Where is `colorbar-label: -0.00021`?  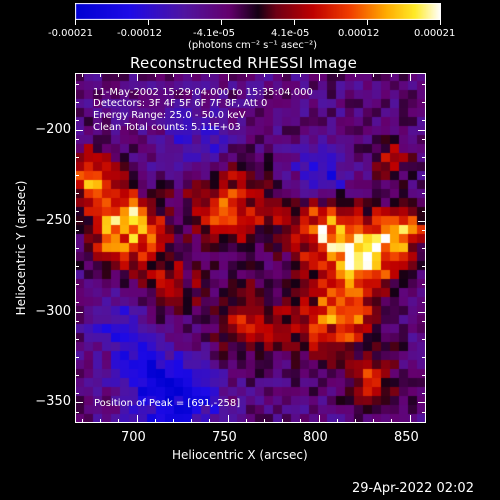
colorbar-label: -0.00021 is located at coordinates (70, 33).